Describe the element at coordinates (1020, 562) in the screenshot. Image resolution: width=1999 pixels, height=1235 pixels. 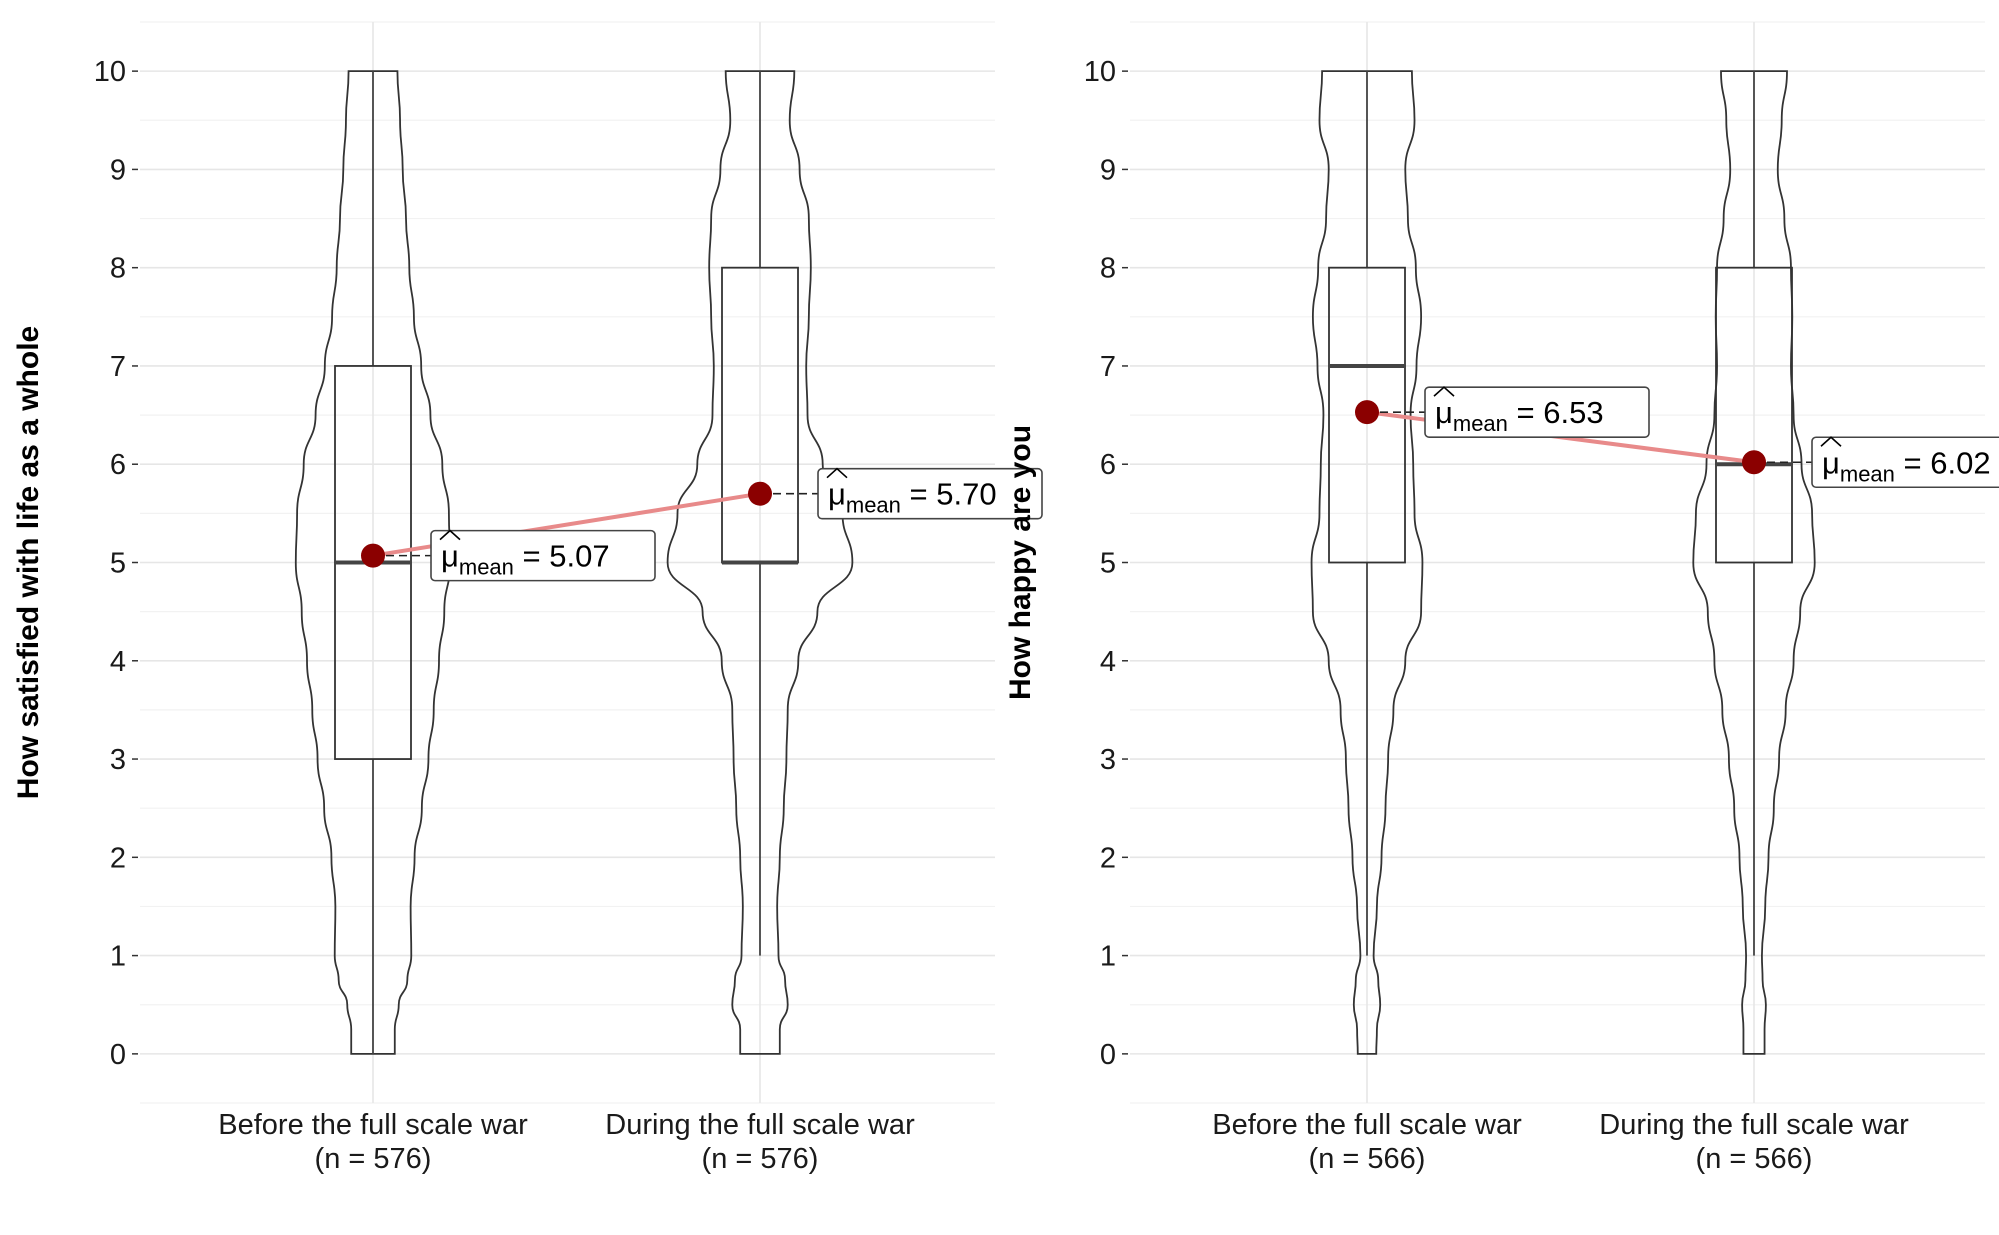
I see `y-axis-label: How happy are you` at that location.